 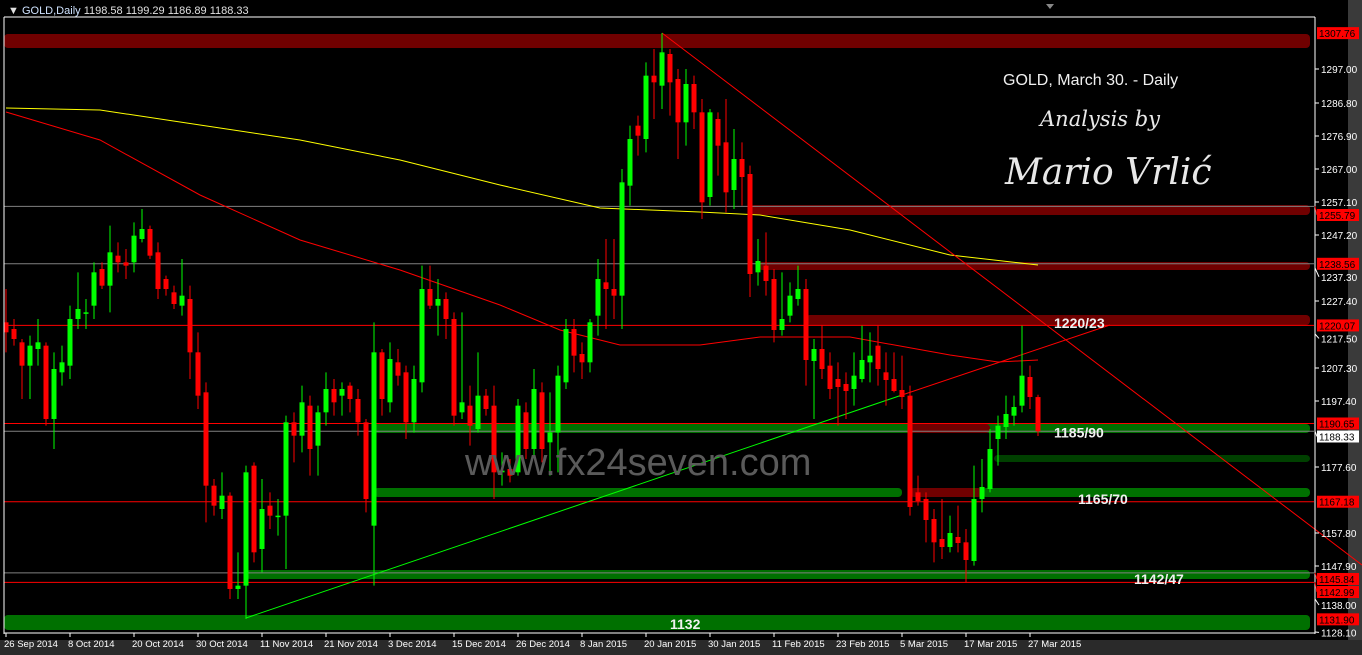 I want to click on zone-label: 1185/90, so click(x=1079, y=432).